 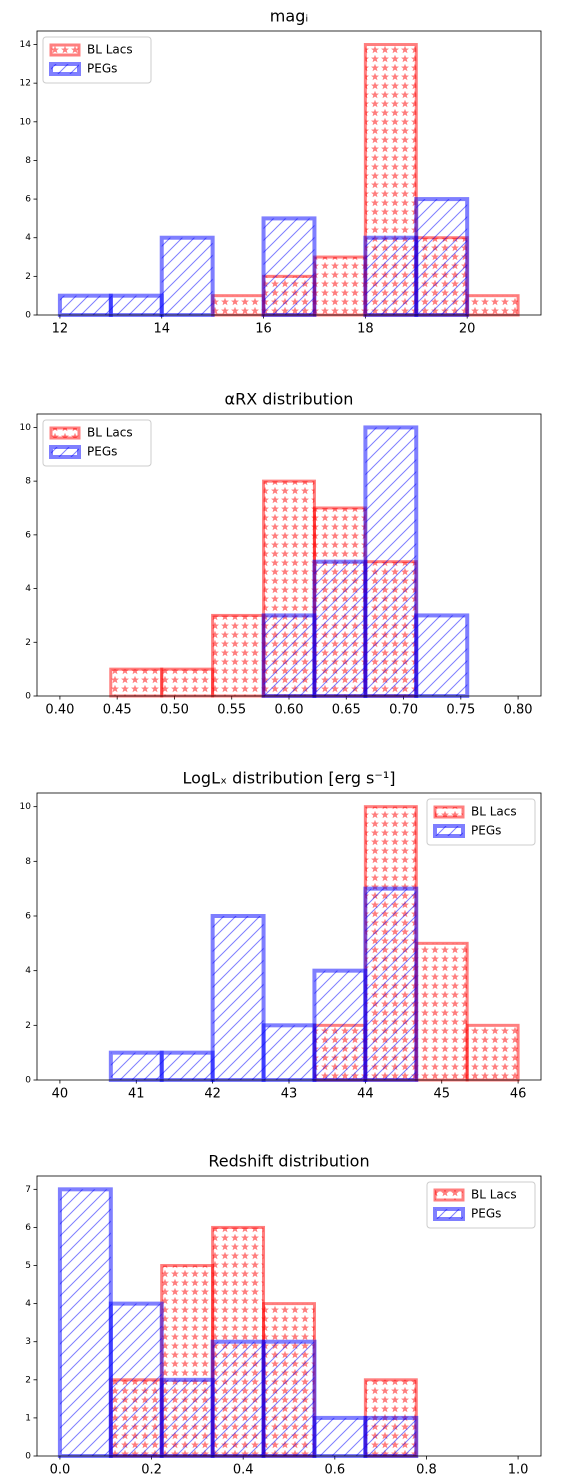 I want to click on x-tick-label: 0.2, so click(x=151, y=1470).